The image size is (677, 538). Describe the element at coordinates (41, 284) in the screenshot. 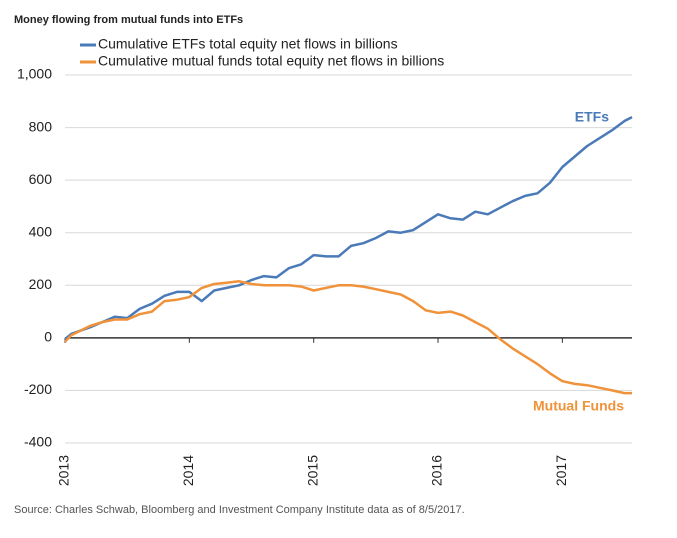

I see `y-tick-label: 200` at that location.